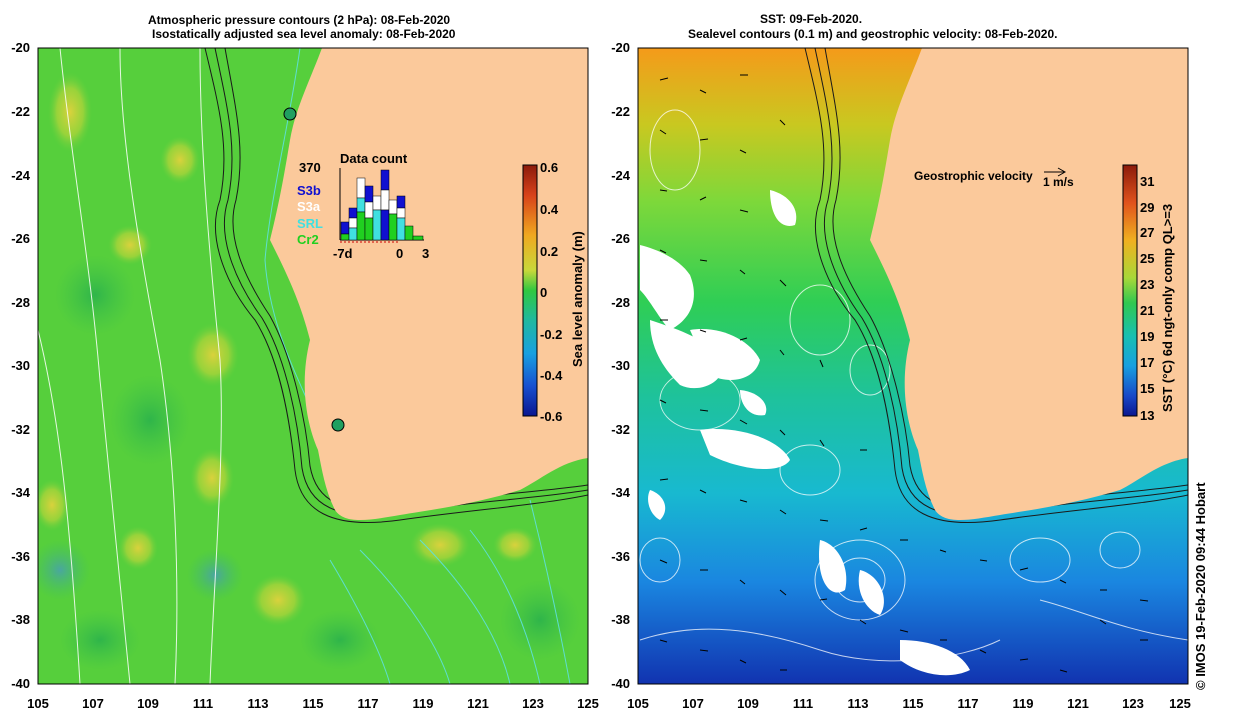 The image size is (1250, 720). What do you see at coordinates (577, 299) in the screenshot?
I see `sla-colorbar-label: Sea level anomaly (m)` at bounding box center [577, 299].